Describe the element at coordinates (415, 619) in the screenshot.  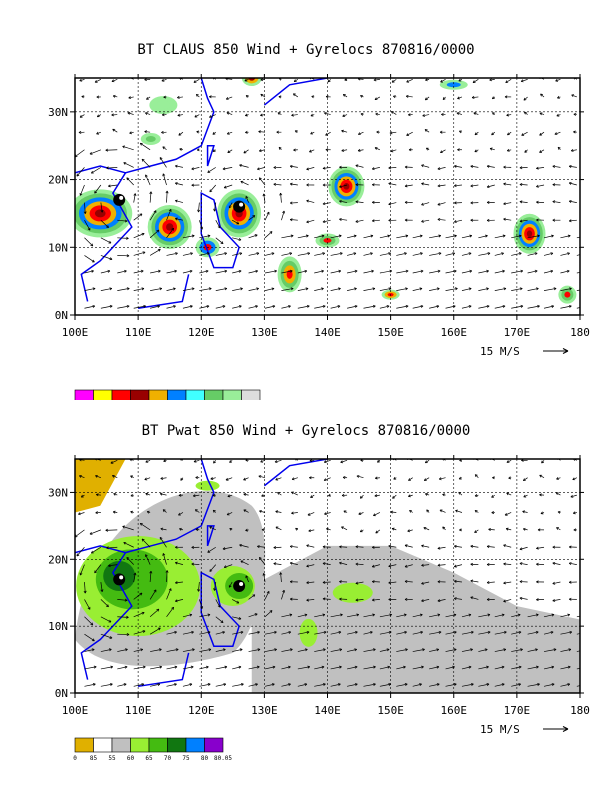
I see `pwat-55-region` at that location.